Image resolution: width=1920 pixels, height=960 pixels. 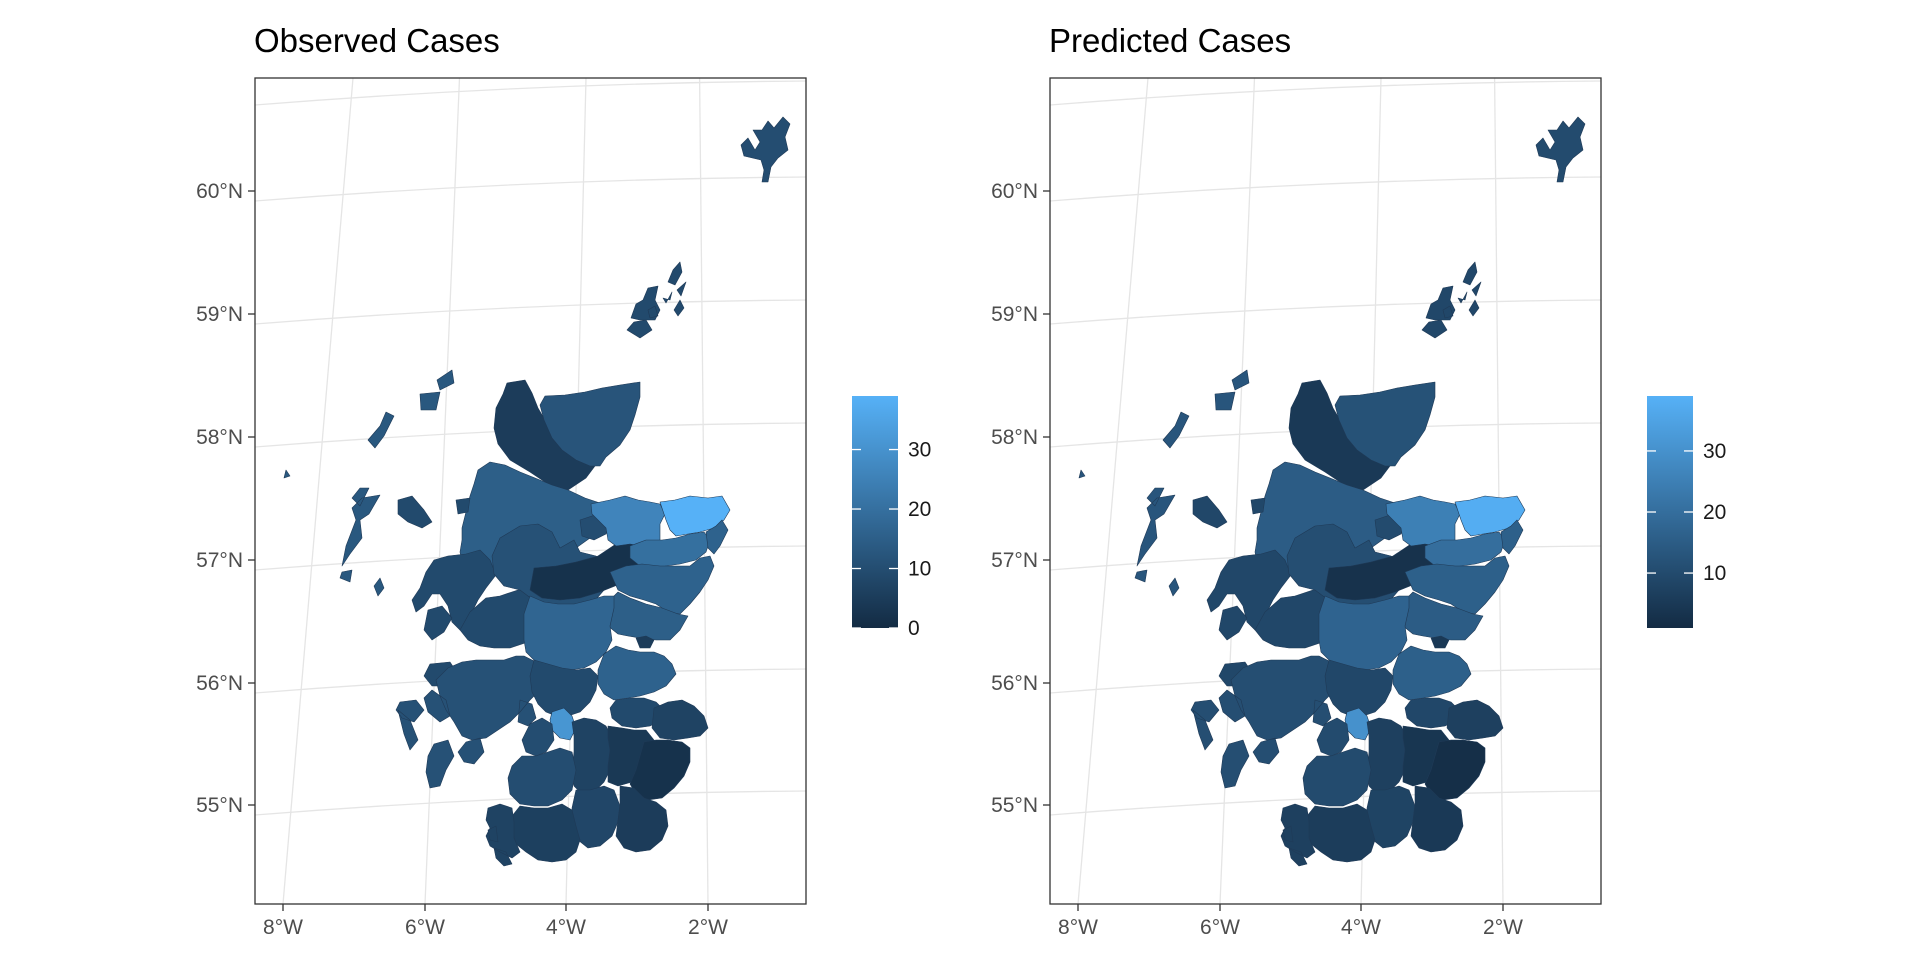 What do you see at coordinates (377, 40) in the screenshot?
I see `panel-title: Observed Cases` at bounding box center [377, 40].